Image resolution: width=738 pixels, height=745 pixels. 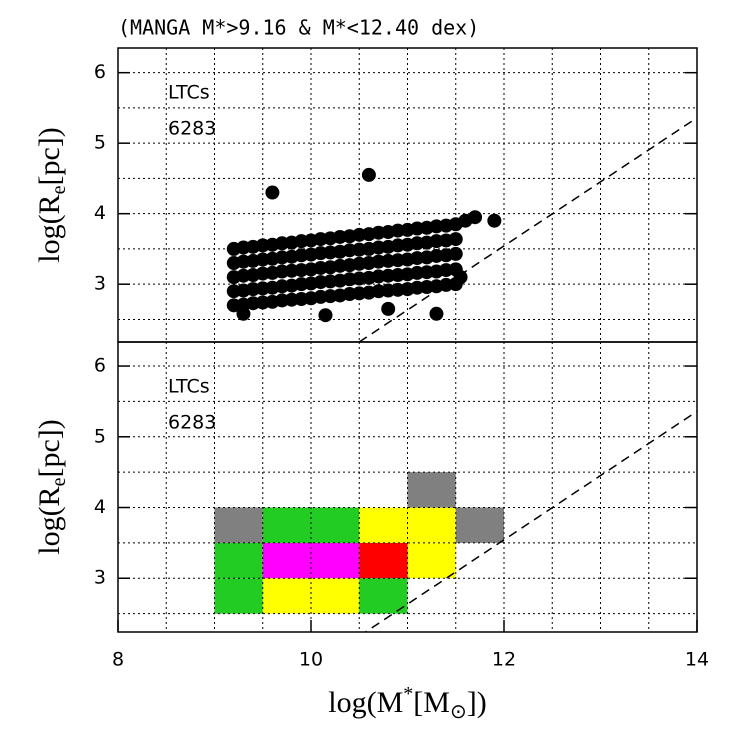 What do you see at coordinates (298, 28) in the screenshot?
I see `chart-title: (MANGA M*>9.16 & M*<12.40 dex)` at bounding box center [298, 28].